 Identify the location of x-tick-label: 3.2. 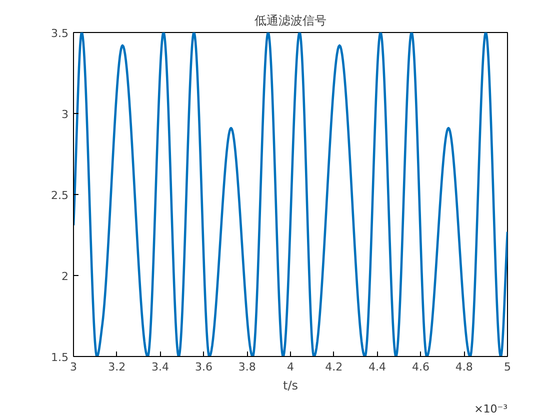
(117, 367).